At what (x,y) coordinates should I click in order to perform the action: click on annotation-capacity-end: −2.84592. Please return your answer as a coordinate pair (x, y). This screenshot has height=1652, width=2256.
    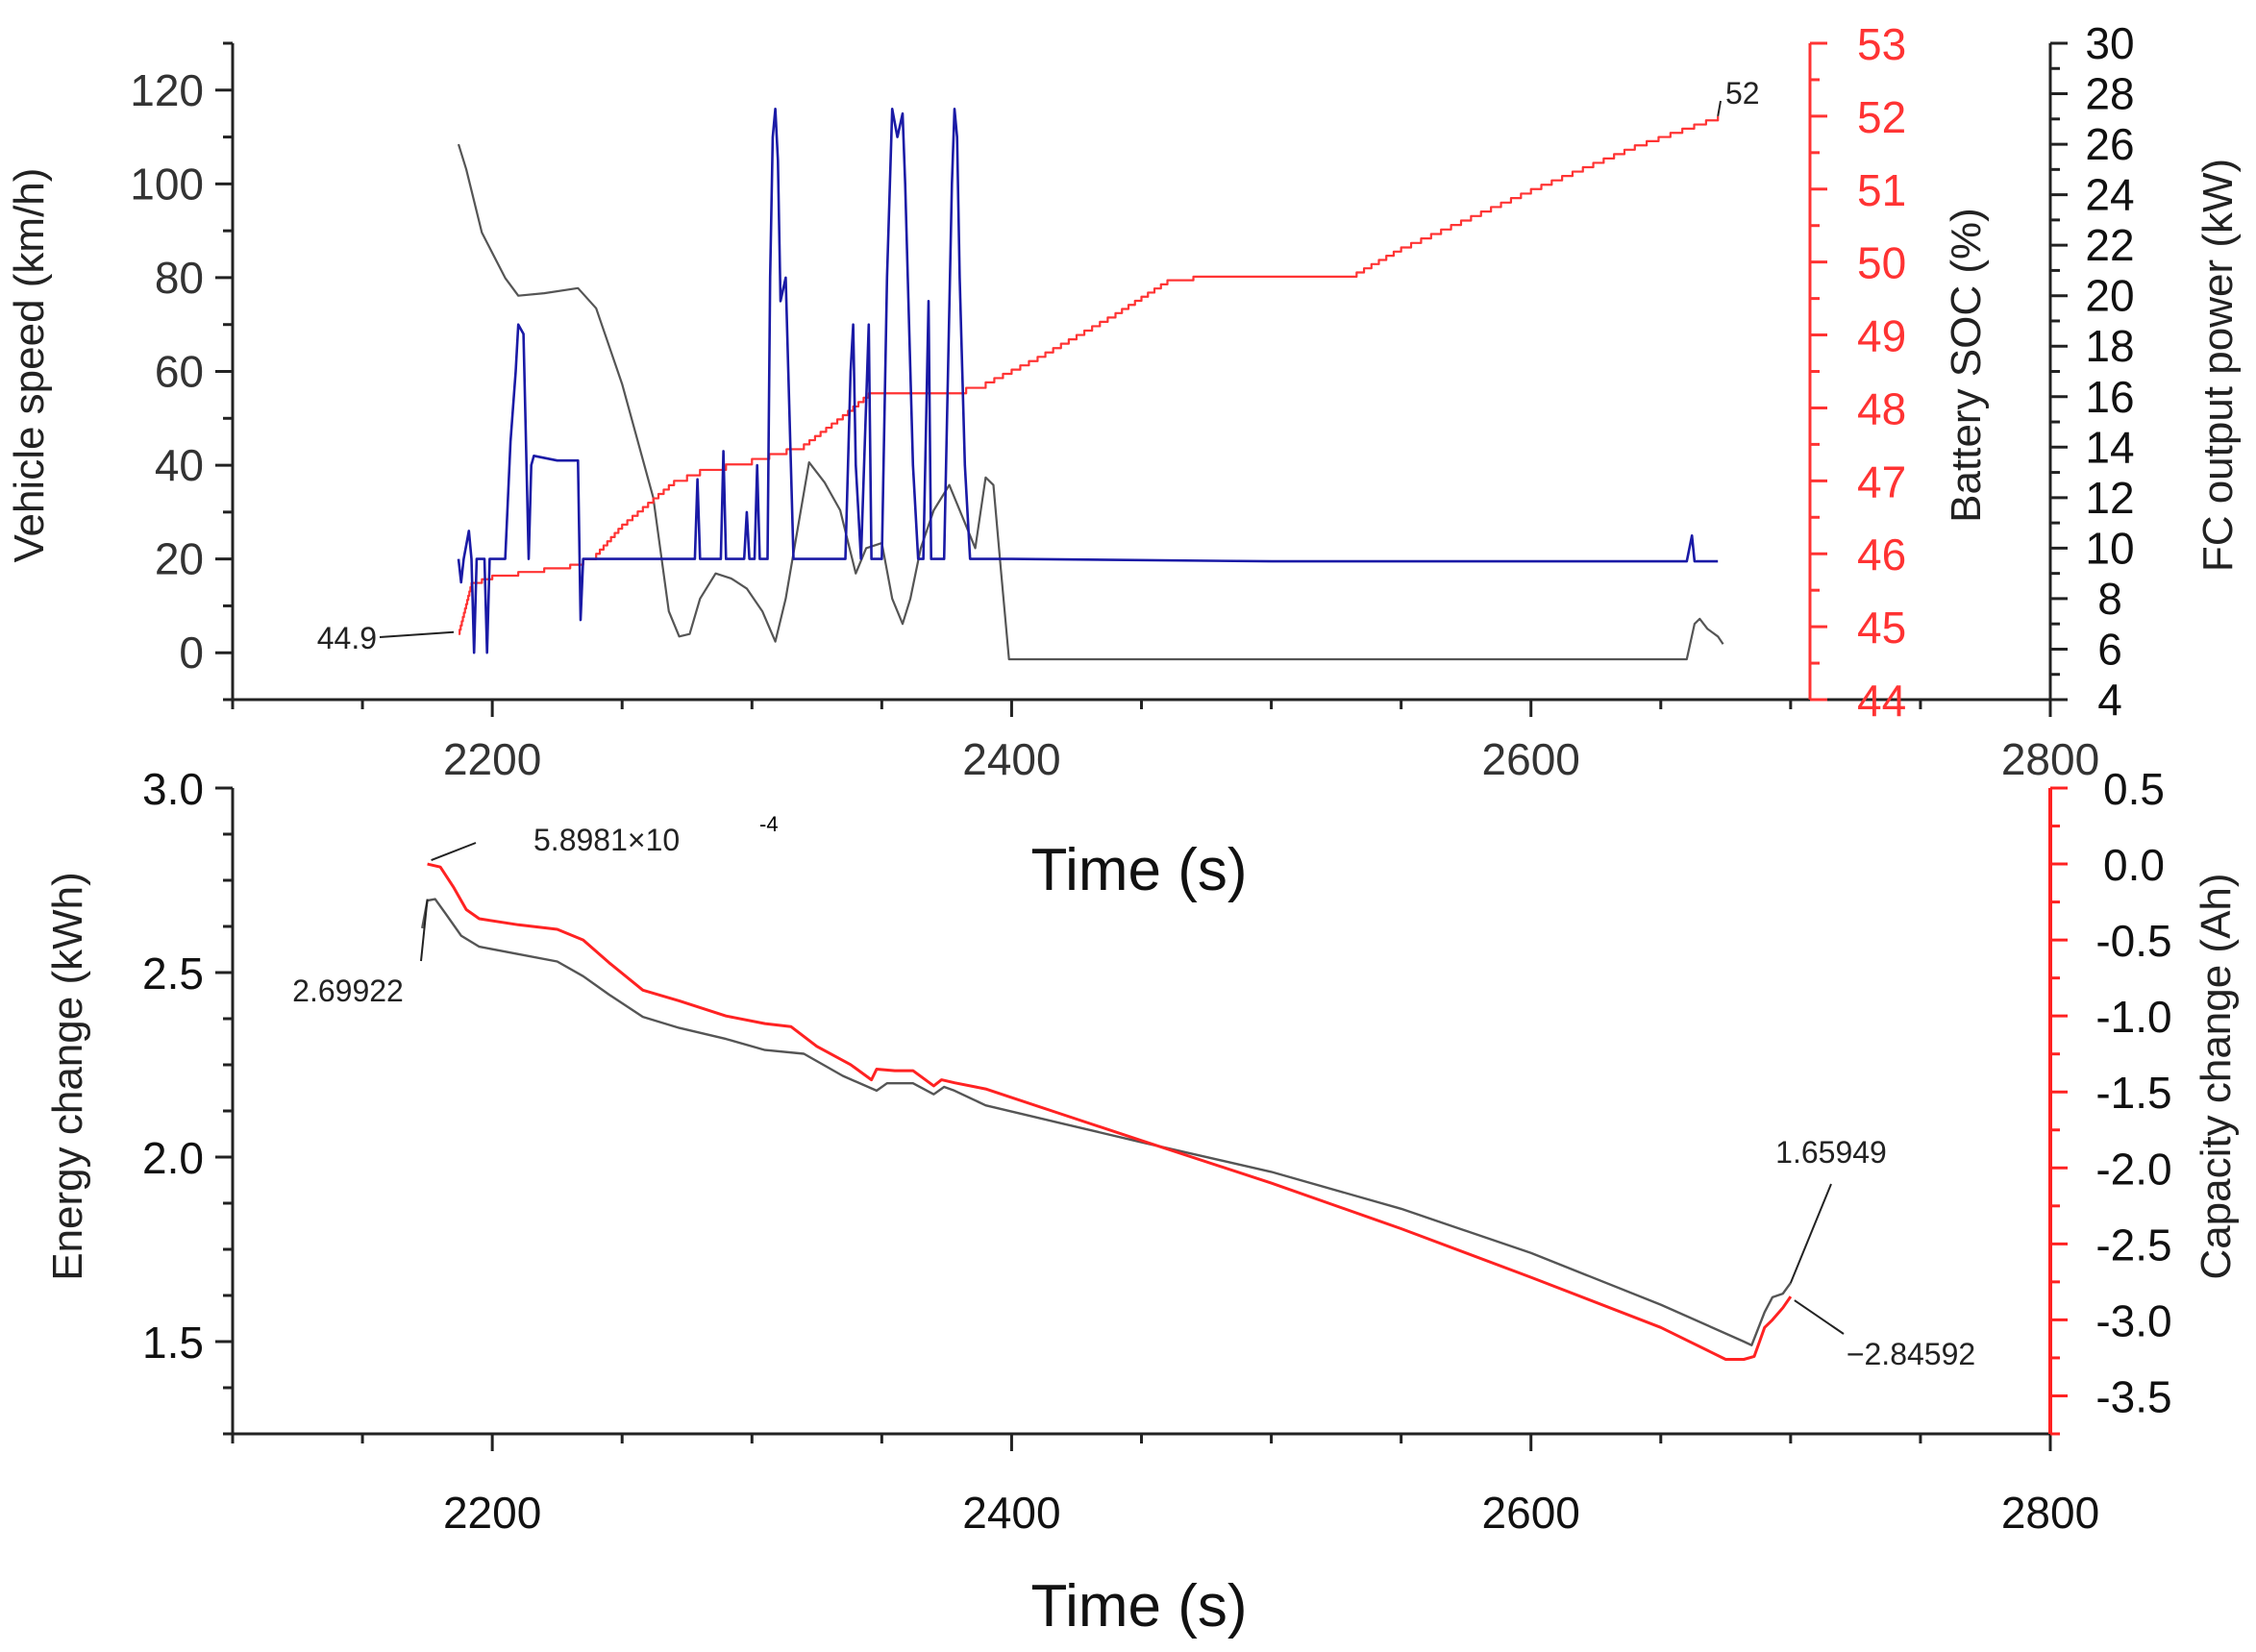
    Looking at the image, I should click on (1911, 1354).